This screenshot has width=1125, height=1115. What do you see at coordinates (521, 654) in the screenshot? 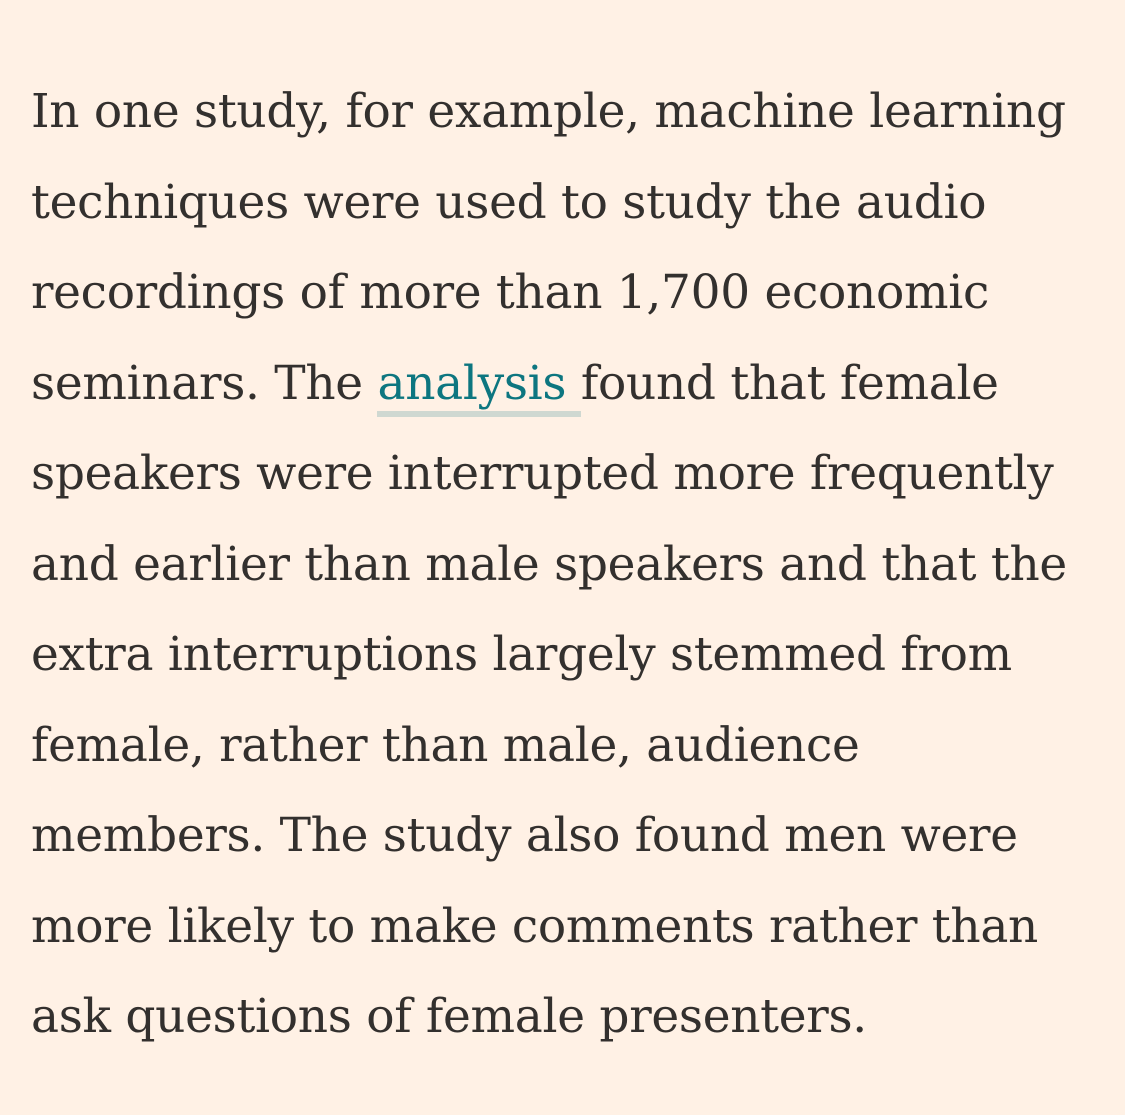
I see `paragraph-line: extra interruptions largely stemmed from` at bounding box center [521, 654].